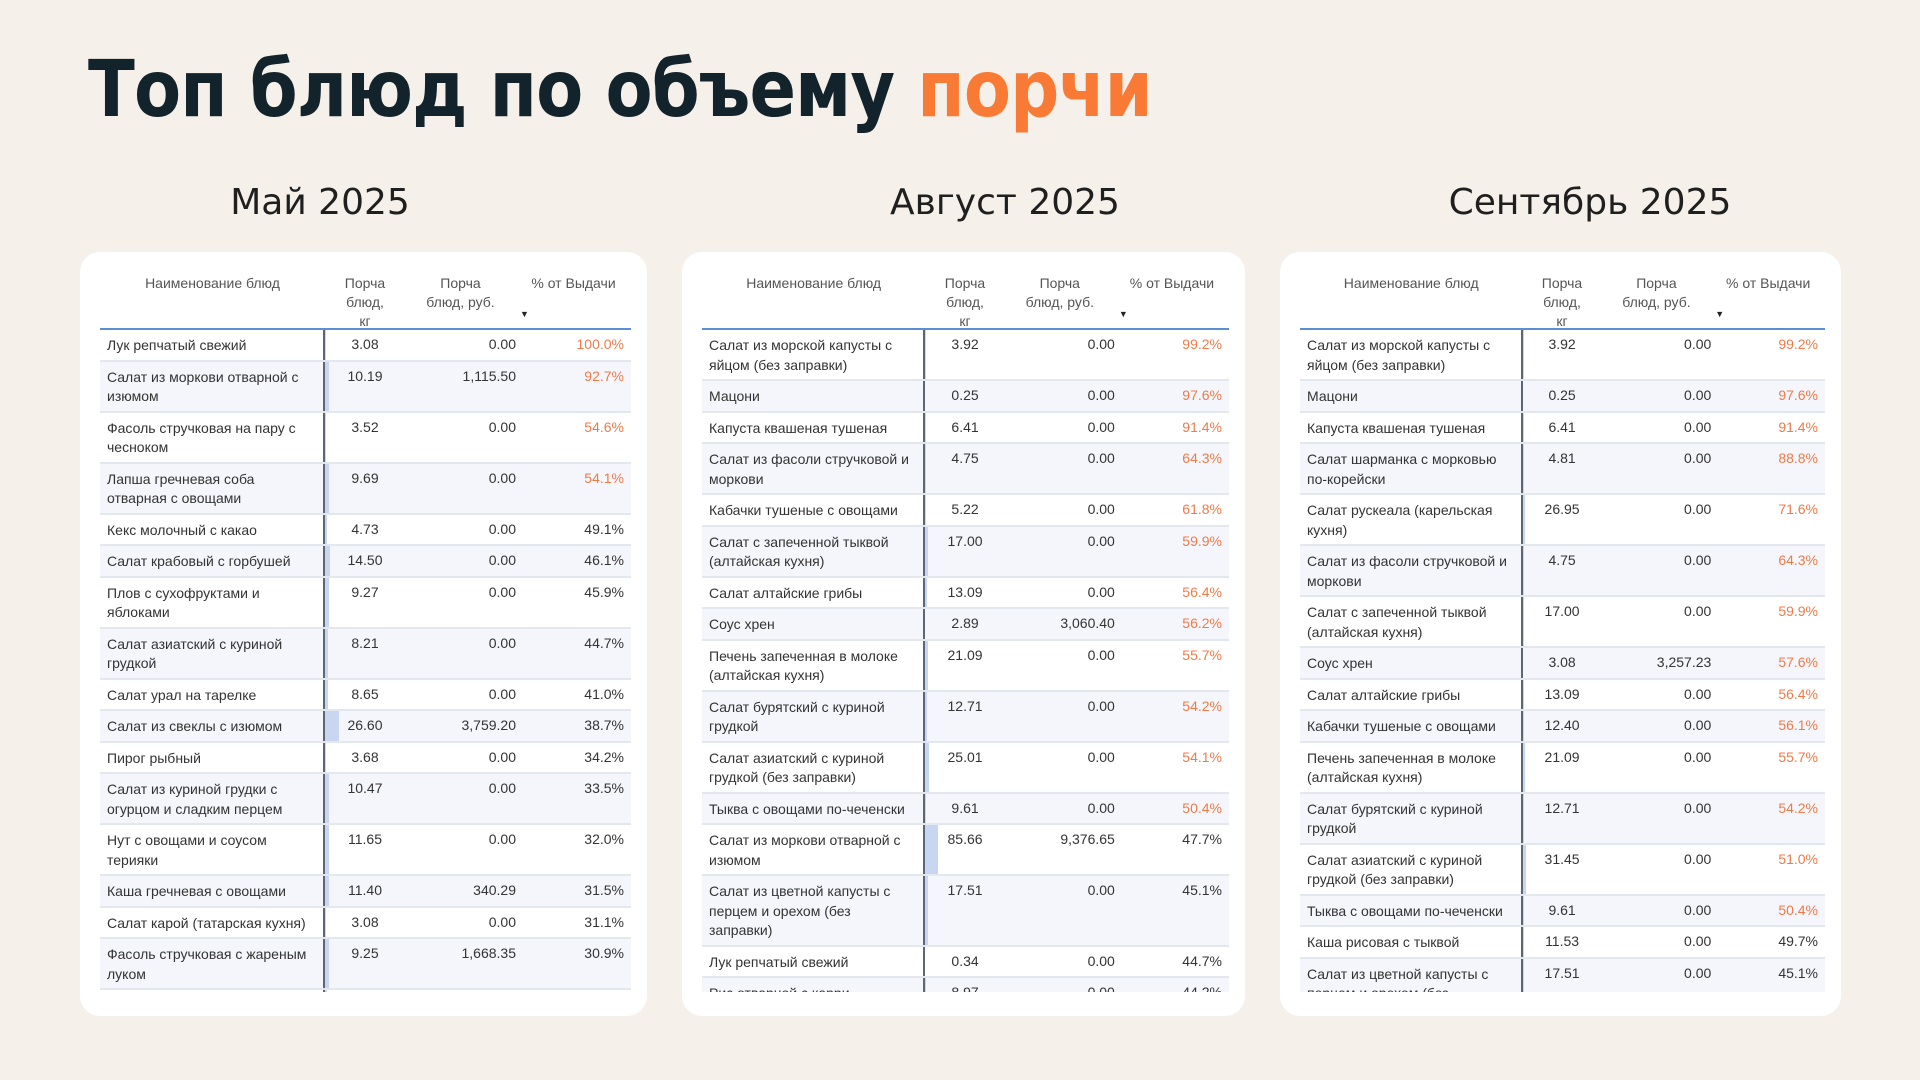 Image resolution: width=1920 pixels, height=1080 pixels. Describe the element at coordinates (965, 511) in the screenshot. I see `table-row: Кабачки тушеные с овощами 5.22 0.00 61.8%` at that location.